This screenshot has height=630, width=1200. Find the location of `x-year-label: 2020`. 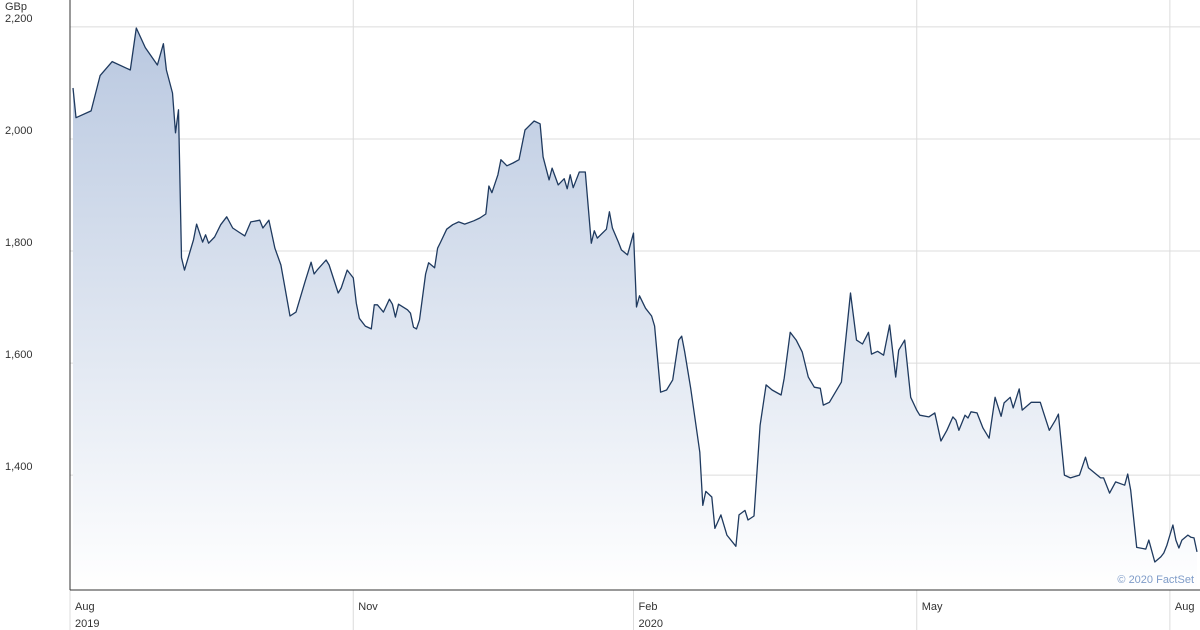

x-year-label: 2020 is located at coordinates (650, 624).